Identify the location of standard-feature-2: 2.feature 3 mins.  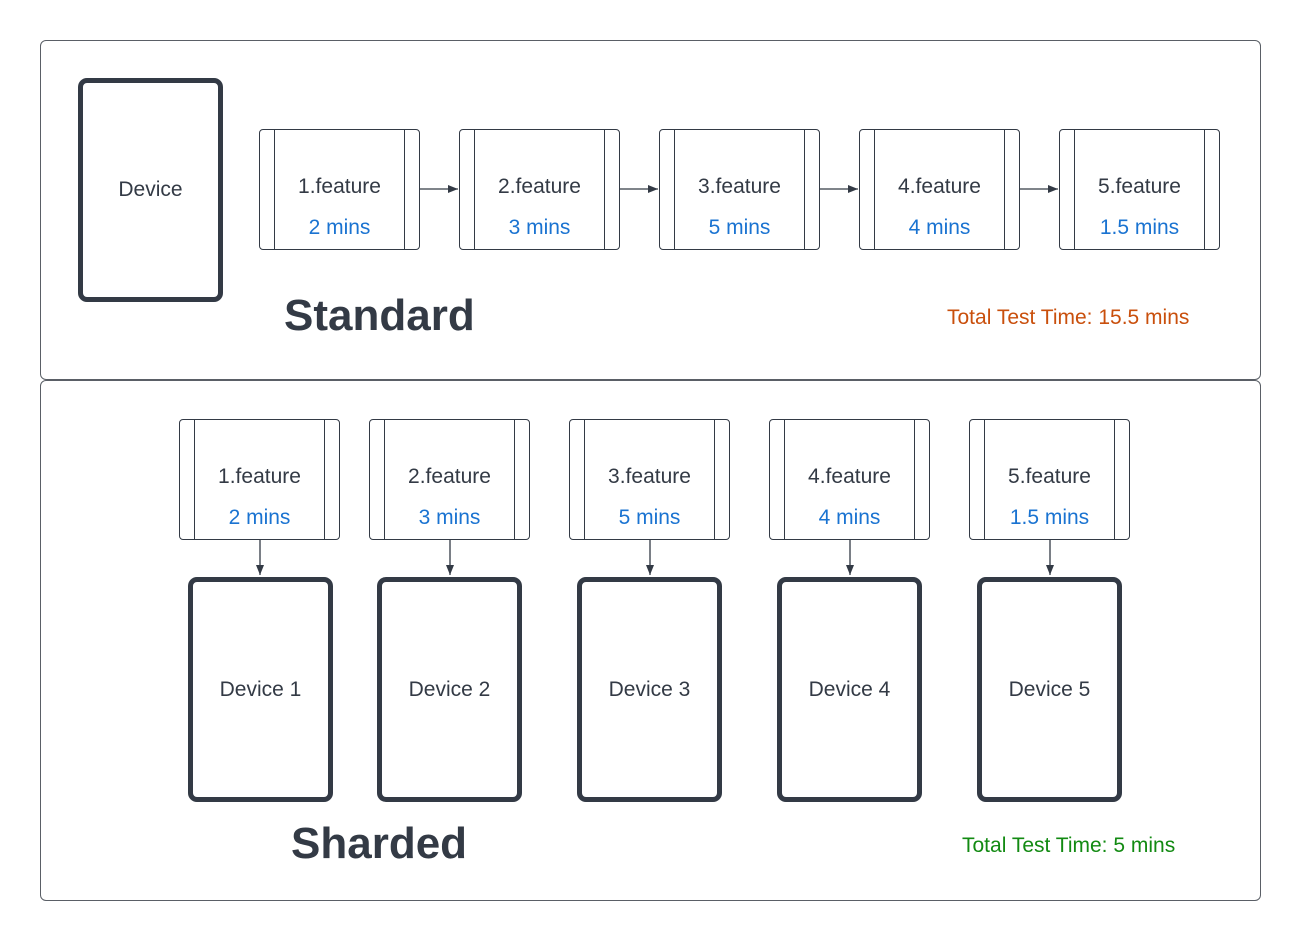
(539, 189).